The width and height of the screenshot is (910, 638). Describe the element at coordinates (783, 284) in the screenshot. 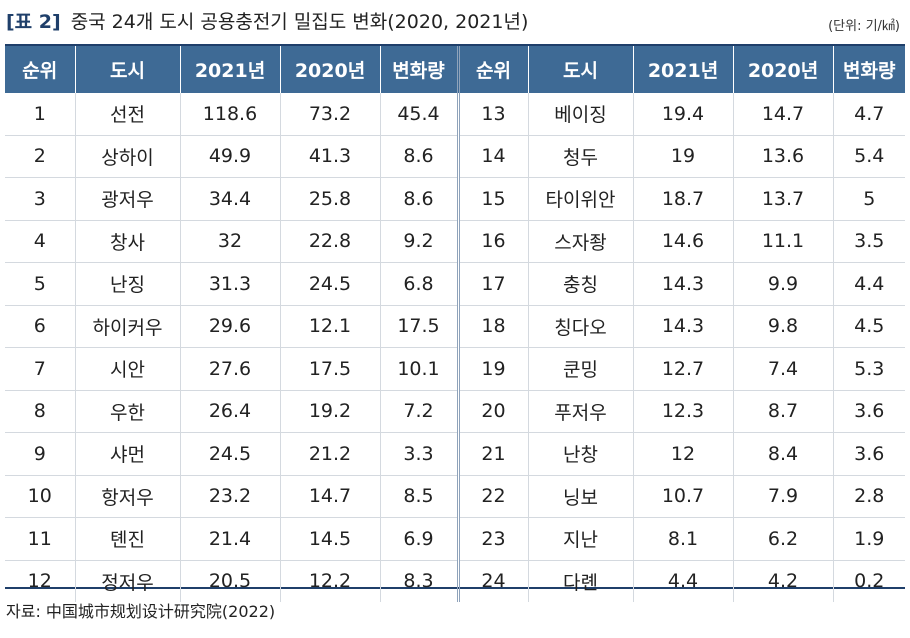

I see `cell-value-2020-right: 9.9` at that location.